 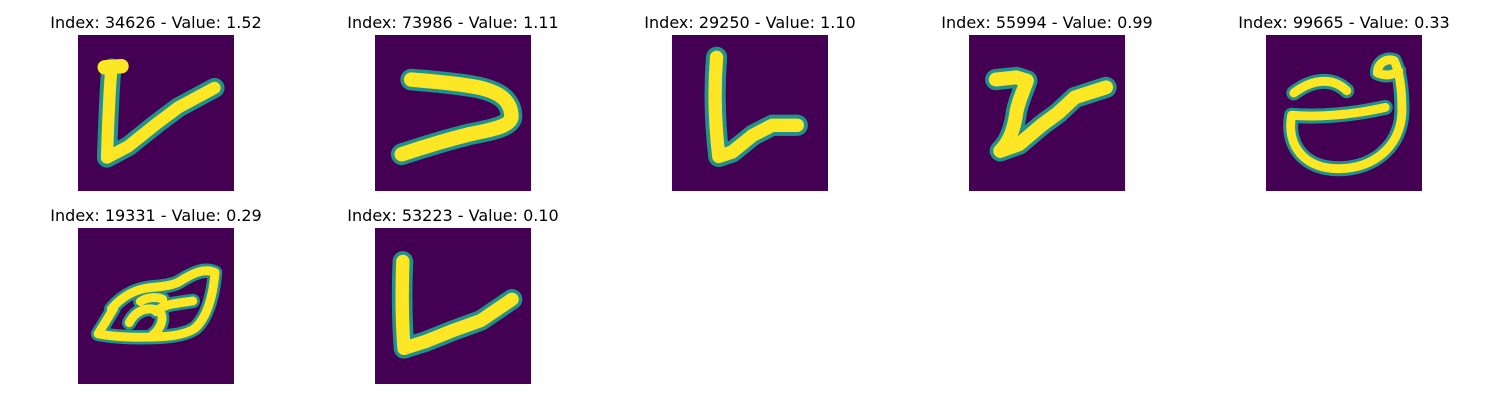 I want to click on panel-title: Index: 19331 - Value: 0.29, so click(x=156, y=215).